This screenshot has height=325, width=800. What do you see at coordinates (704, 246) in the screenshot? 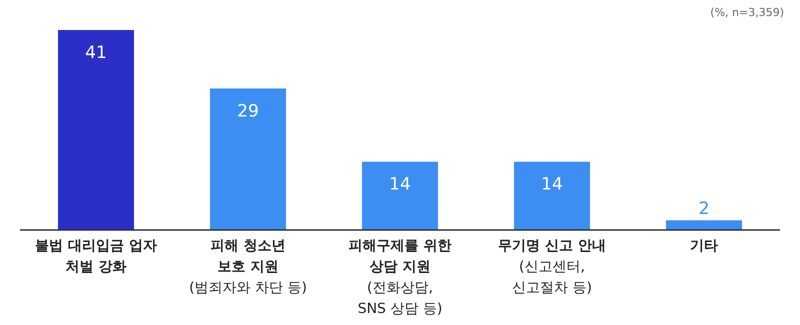
I see `x-tick-label: 기타` at bounding box center [704, 246].